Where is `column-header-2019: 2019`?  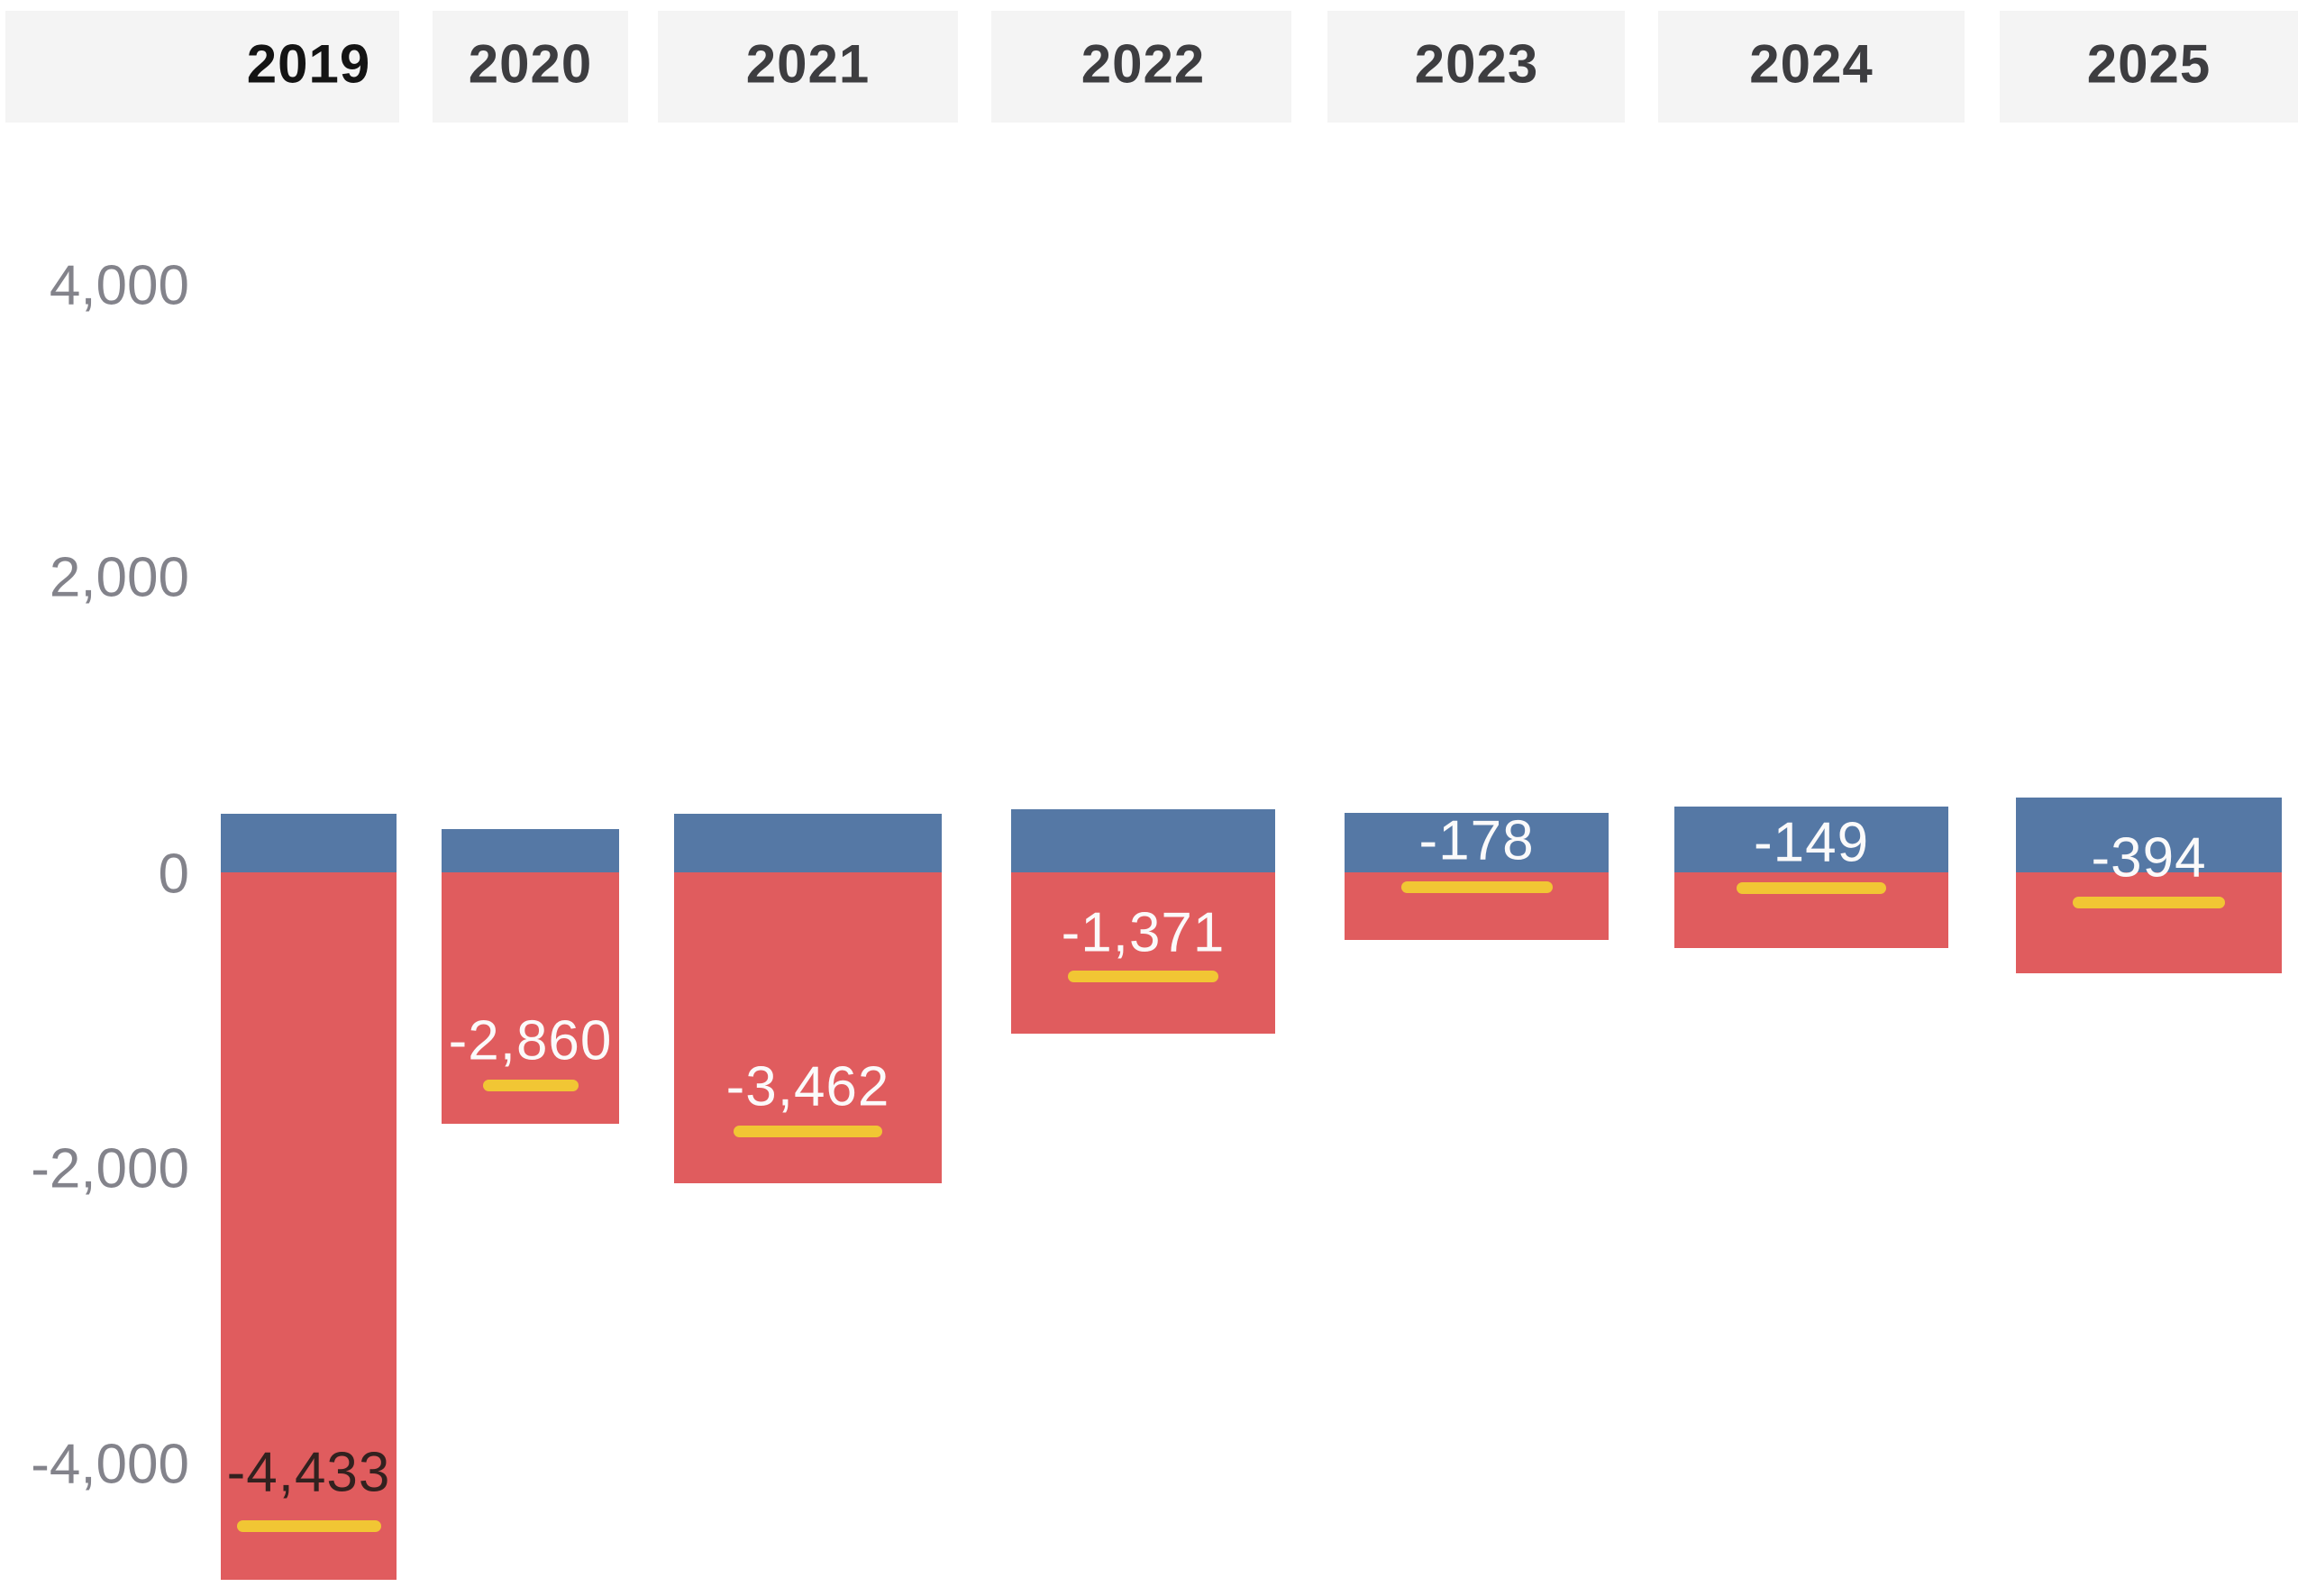 column-header-2019: 2019 is located at coordinates (202, 67).